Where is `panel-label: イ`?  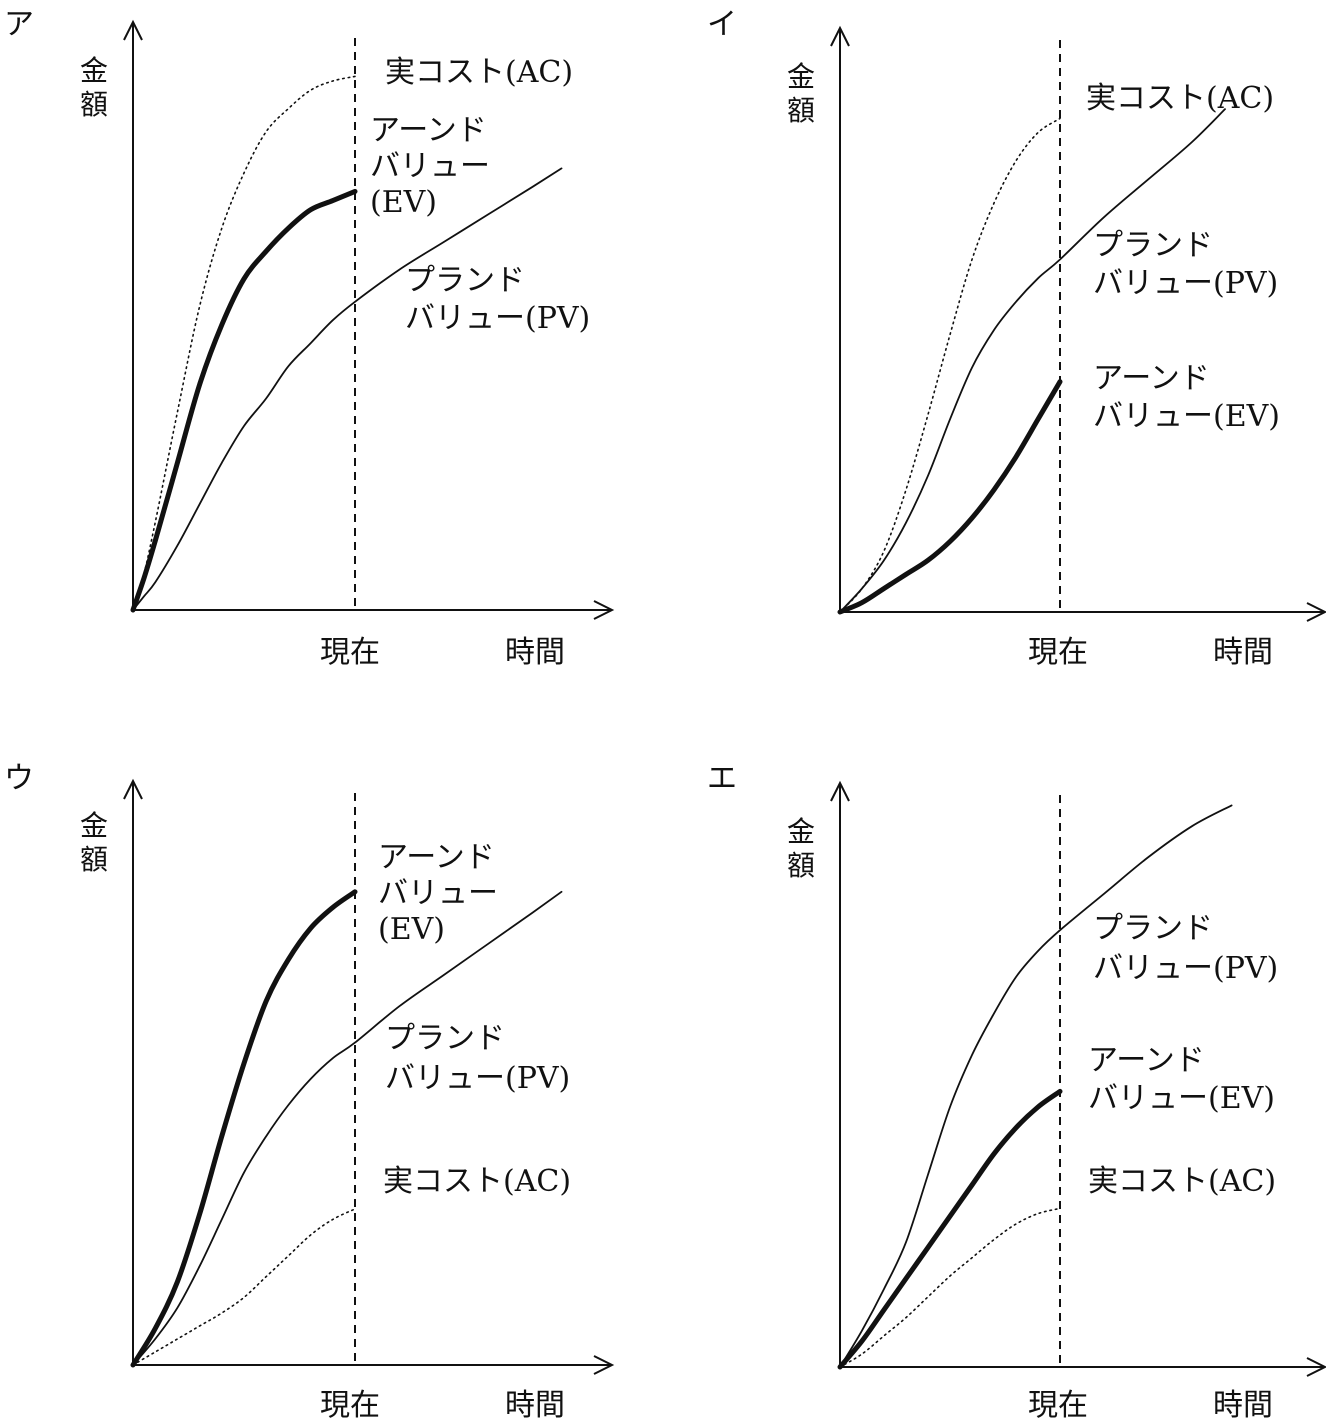
panel-label: イ is located at coordinates (722, 24).